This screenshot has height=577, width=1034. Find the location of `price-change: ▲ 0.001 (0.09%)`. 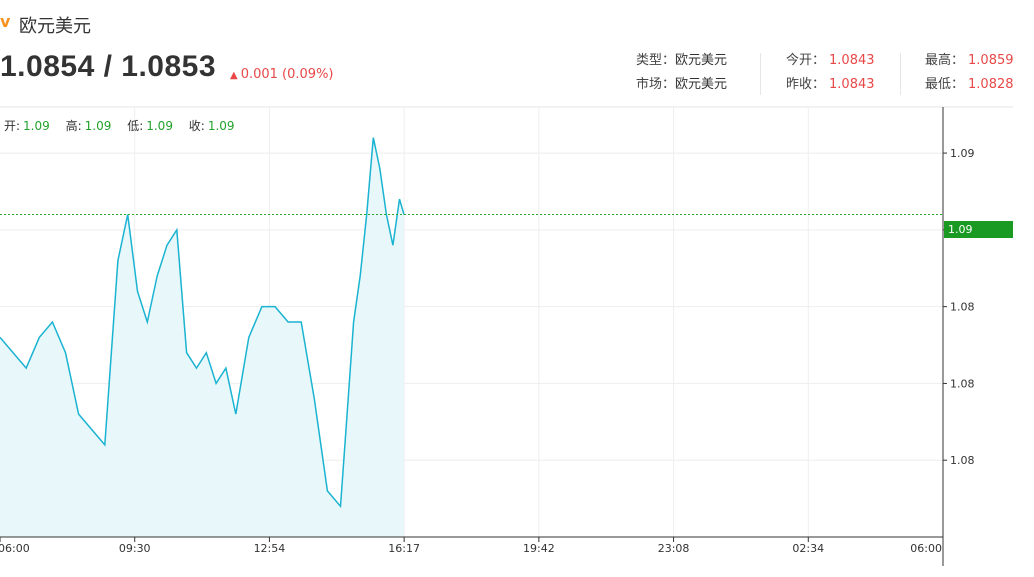

price-change: ▲ 0.001 (0.09%) is located at coordinates (282, 74).